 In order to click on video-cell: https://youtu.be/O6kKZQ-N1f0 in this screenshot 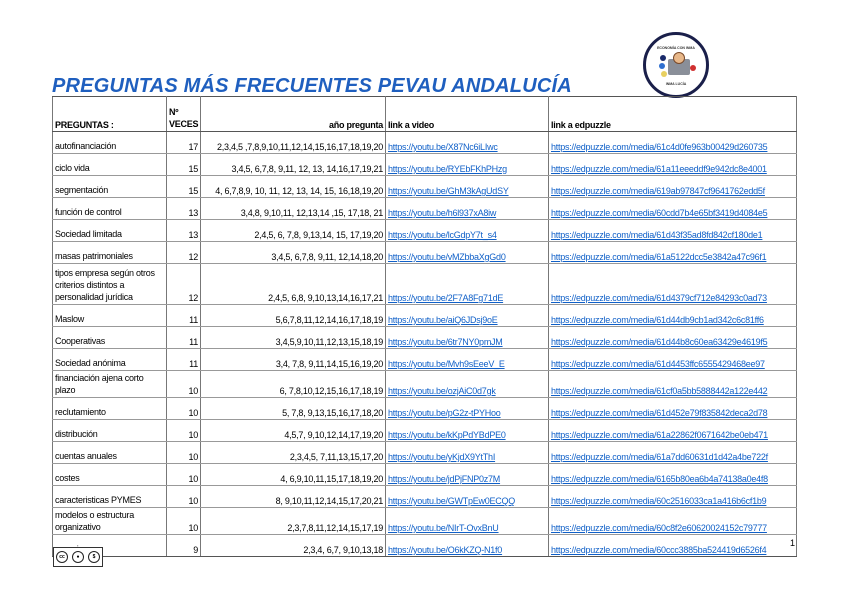, I will do `click(467, 545)`.